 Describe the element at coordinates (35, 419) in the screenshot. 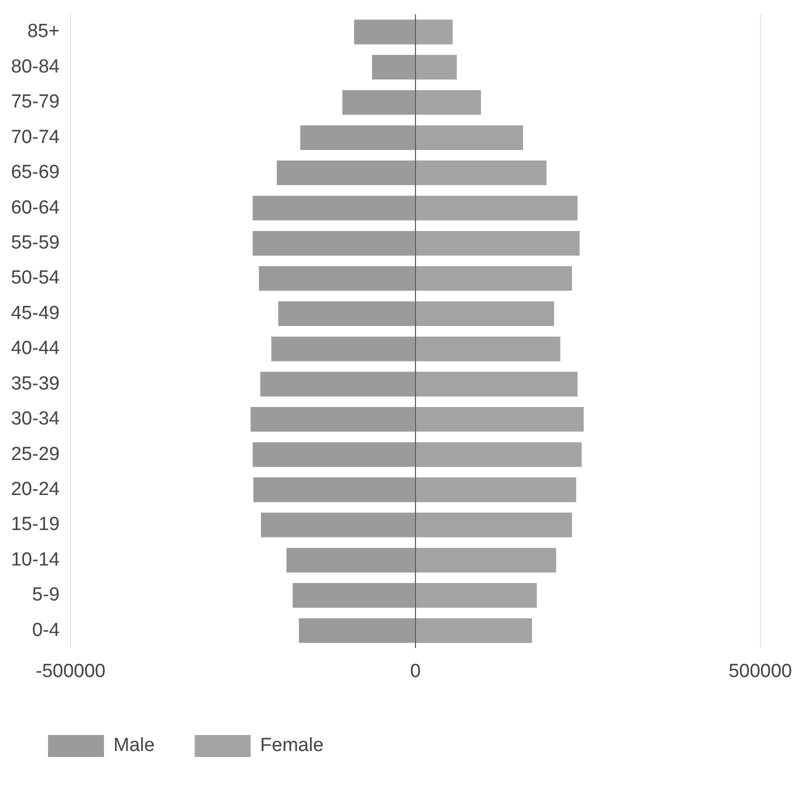

I see `y-tick-label: 30-34` at that location.